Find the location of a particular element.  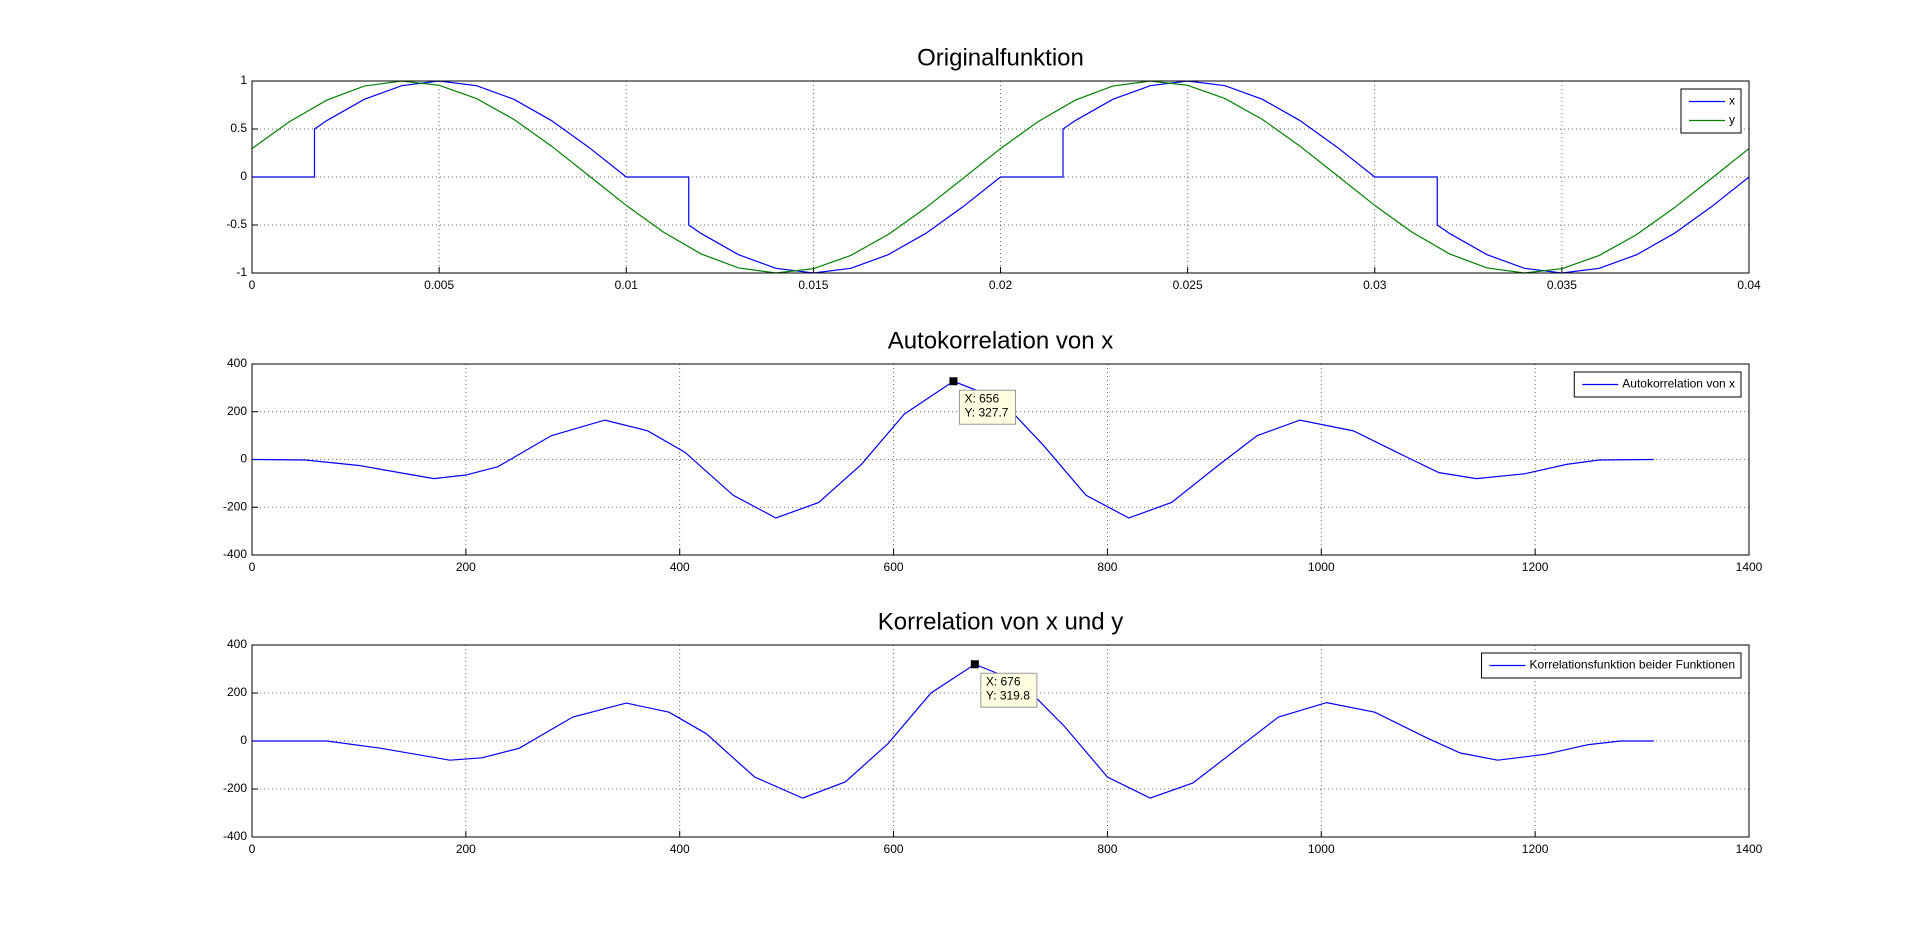

datatip-label: Y: 319.8 is located at coordinates (1008, 695).